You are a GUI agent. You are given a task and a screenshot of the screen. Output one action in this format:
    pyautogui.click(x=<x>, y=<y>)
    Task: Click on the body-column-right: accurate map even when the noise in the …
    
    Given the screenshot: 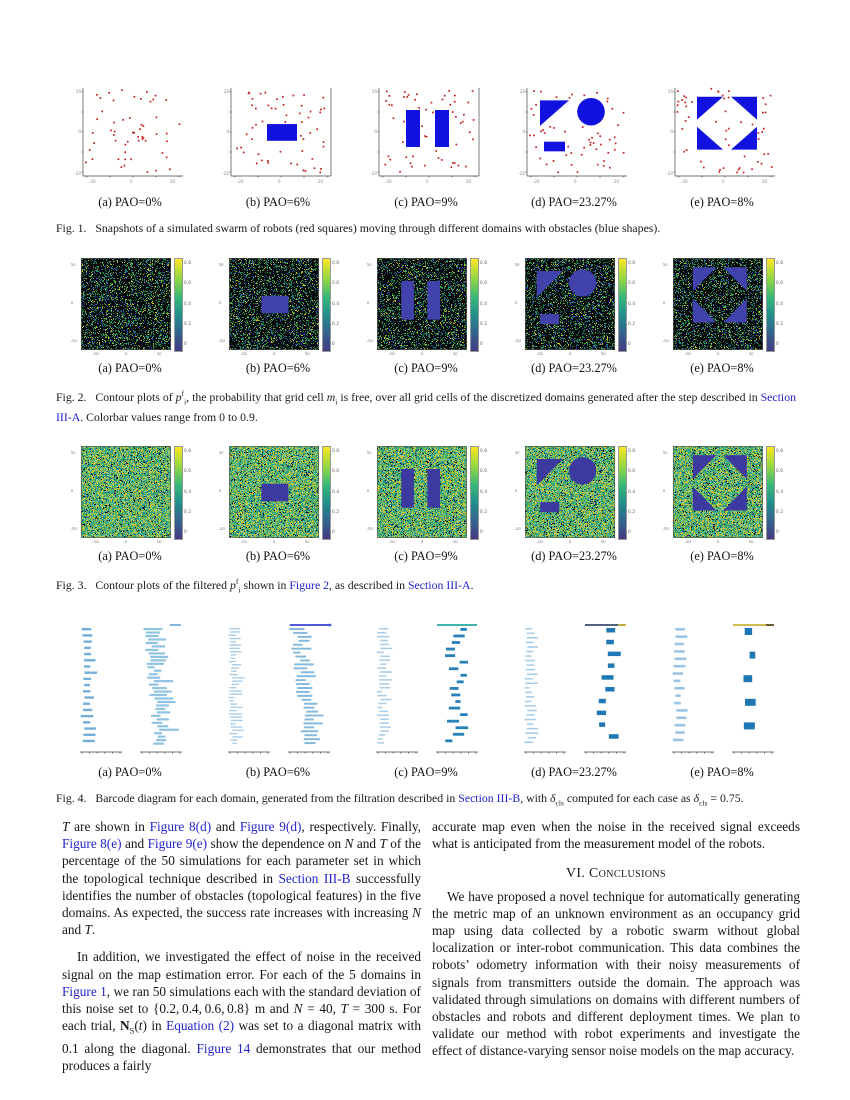 What is the action you would take?
    pyautogui.click(x=616, y=939)
    